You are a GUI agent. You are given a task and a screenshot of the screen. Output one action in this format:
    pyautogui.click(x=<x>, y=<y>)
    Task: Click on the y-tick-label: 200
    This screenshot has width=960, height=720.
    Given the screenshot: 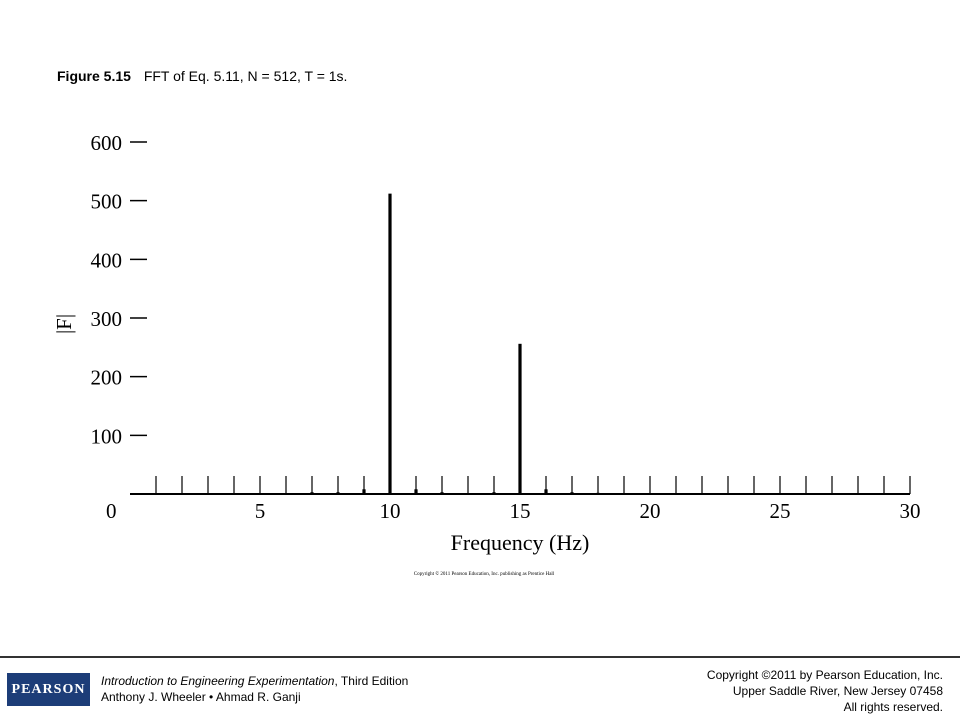 What is the action you would take?
    pyautogui.click(x=107, y=378)
    